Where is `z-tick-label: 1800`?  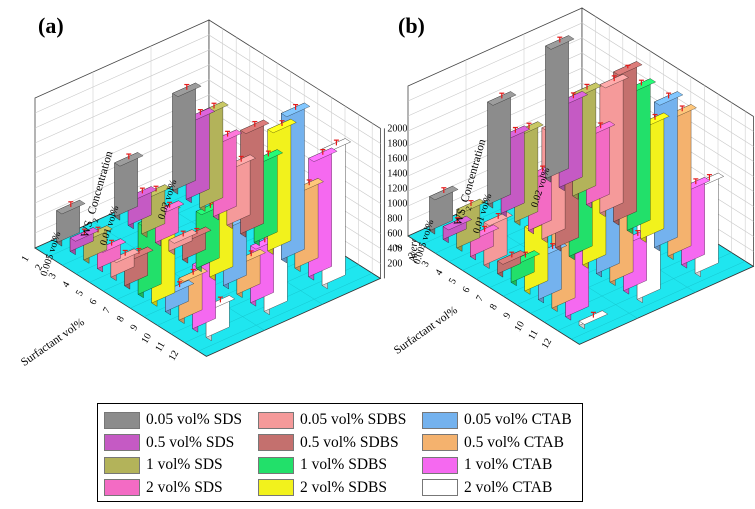
z-tick-label: 1800 is located at coordinates (397, 143).